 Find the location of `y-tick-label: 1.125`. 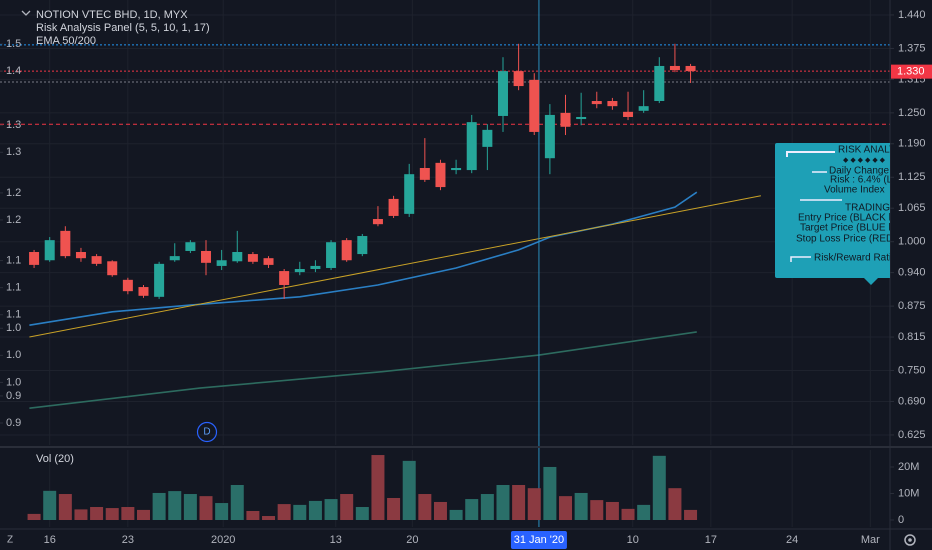

y-tick-label: 1.125 is located at coordinates (912, 177).